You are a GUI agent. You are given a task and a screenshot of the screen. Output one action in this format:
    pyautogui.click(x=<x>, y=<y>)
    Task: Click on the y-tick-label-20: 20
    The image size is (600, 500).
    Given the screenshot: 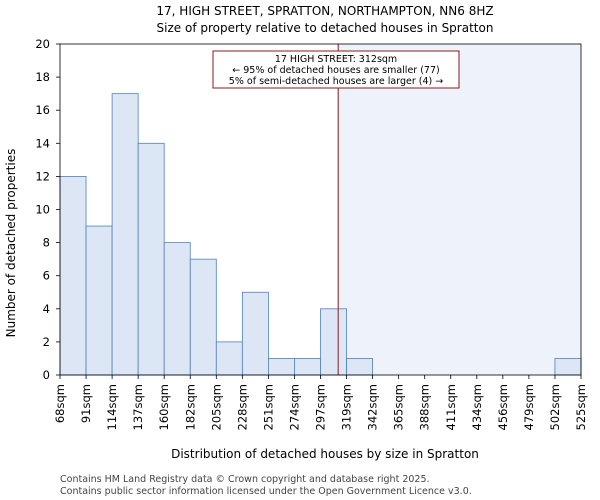 What is the action you would take?
    pyautogui.click(x=42, y=44)
    